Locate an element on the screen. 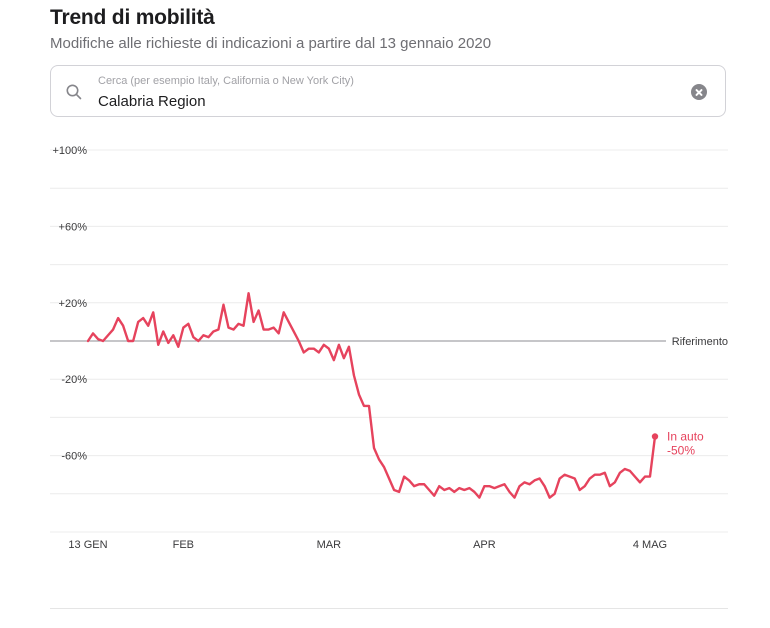 The width and height of the screenshot is (770, 628). x-tick-label: MAR is located at coordinates (329, 545).